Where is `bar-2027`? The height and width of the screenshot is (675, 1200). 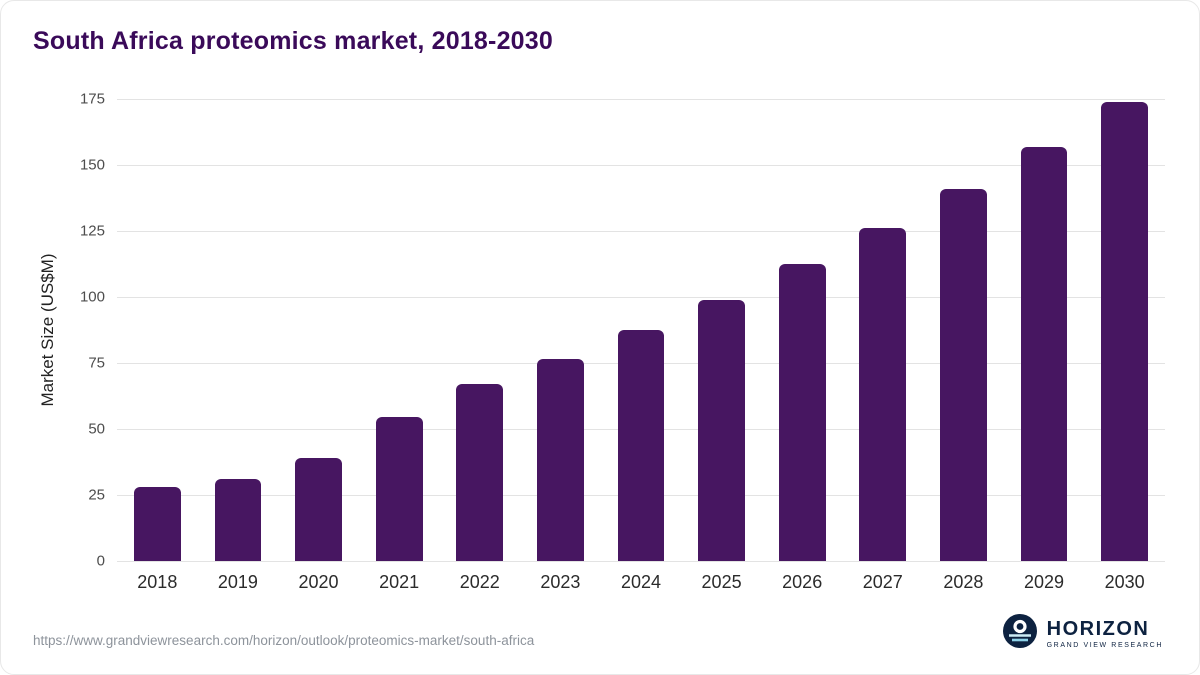
bar-2027 is located at coordinates (883, 394).